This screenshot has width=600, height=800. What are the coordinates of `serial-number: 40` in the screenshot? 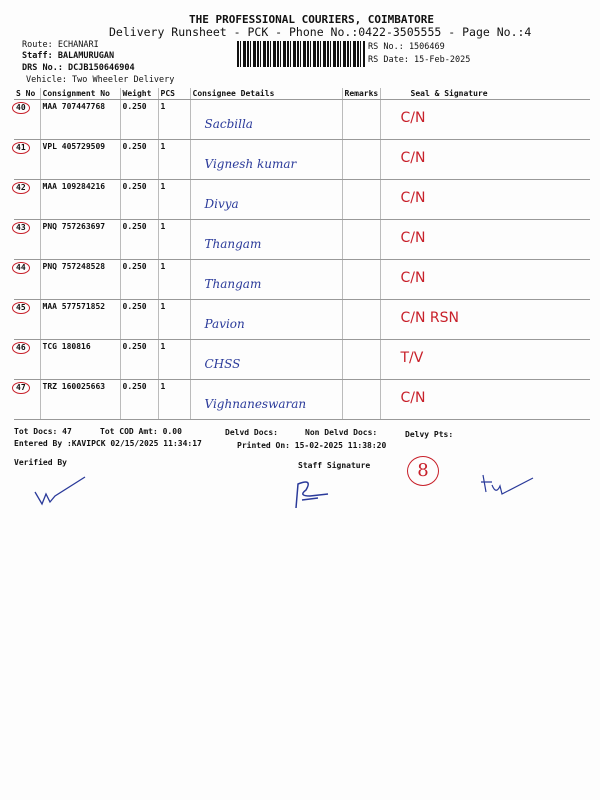 It's located at (21, 108).